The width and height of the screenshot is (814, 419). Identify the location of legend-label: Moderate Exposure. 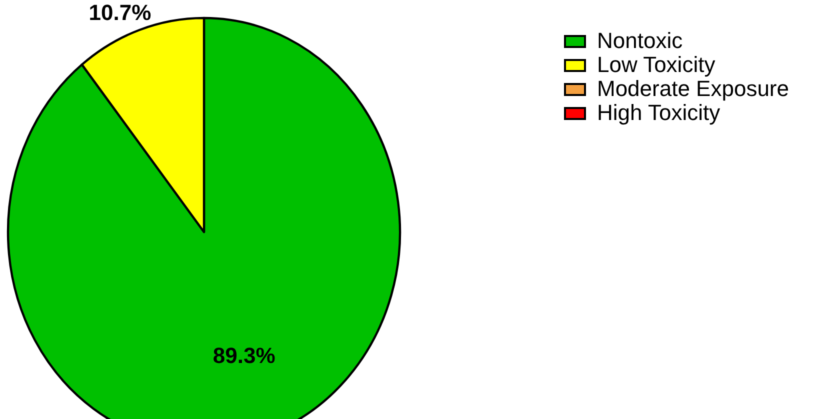
(693, 88).